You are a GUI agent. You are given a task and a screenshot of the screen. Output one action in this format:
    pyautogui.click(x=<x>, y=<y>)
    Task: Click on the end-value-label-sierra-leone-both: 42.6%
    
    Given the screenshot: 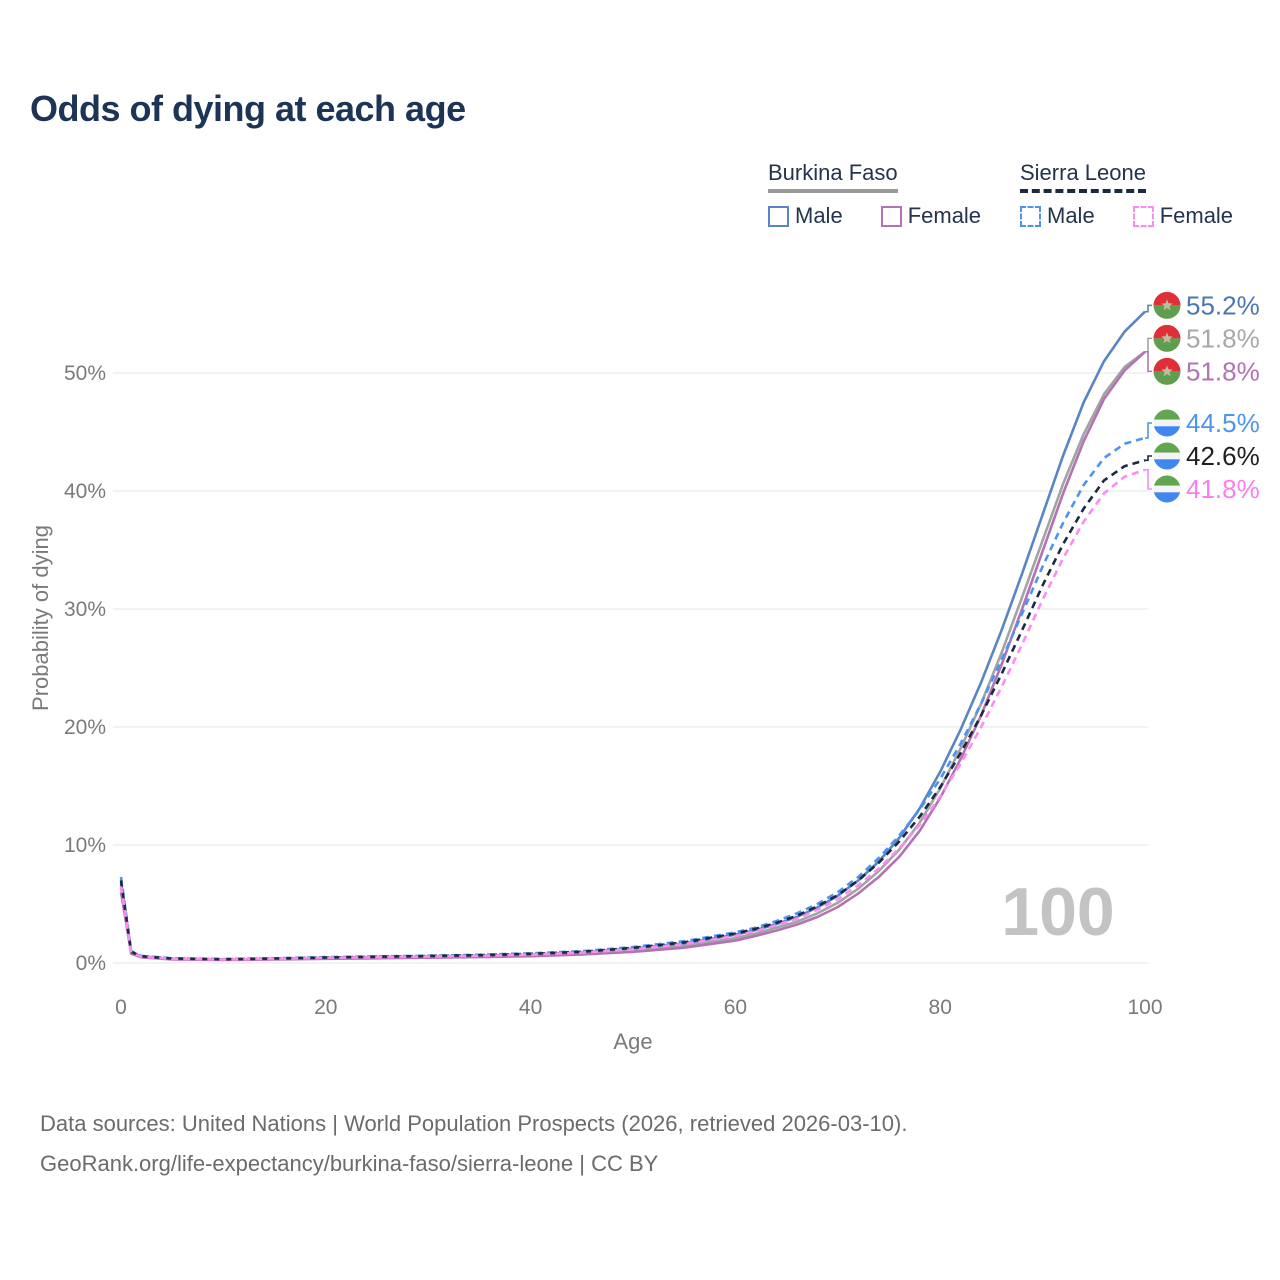 What is the action you would take?
    pyautogui.click(x=1223, y=456)
    